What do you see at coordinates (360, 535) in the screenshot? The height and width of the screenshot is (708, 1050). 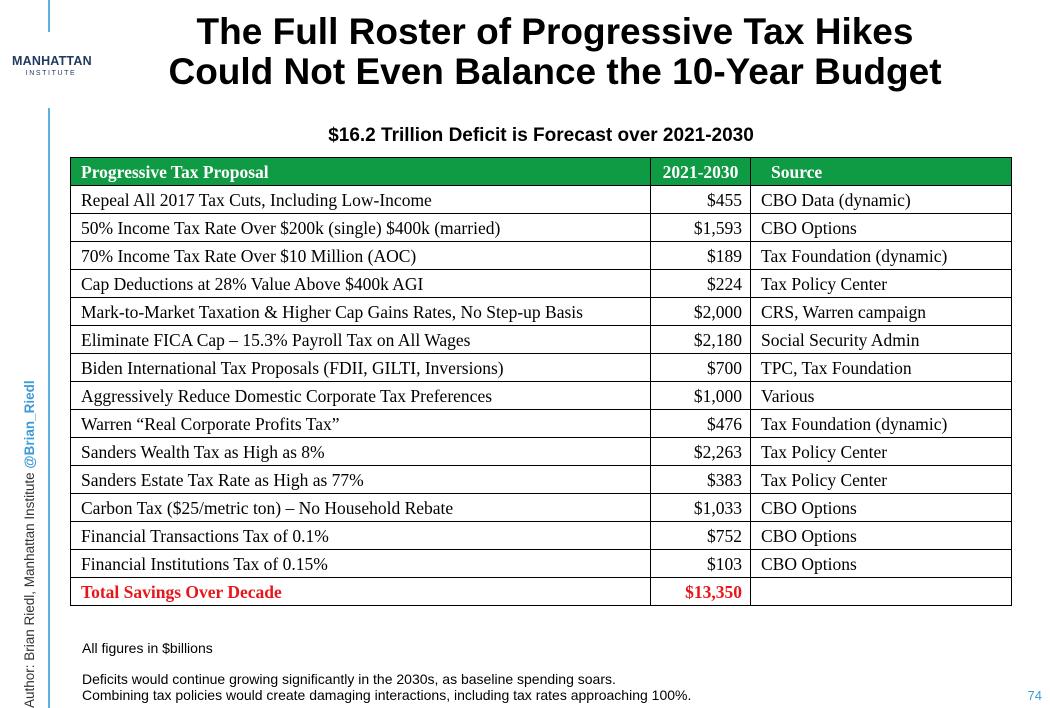 I see `cell-proposal: Financial Transactions Tax of 0.1%` at bounding box center [360, 535].